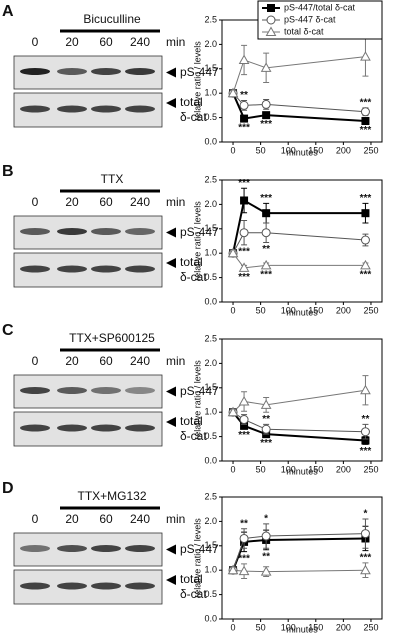  What do you see at coordinates (112, 338) in the screenshot?
I see `treatment-label: TTX+SP600125` at bounding box center [112, 338].